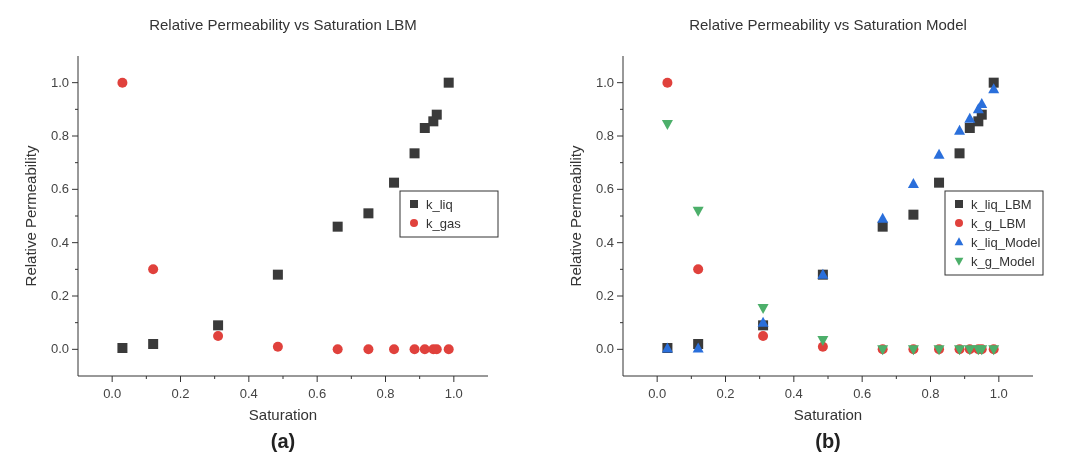  Describe the element at coordinates (828, 24) in the screenshot. I see `chart-title: Relative Permeability vs Saturation Model` at that location.